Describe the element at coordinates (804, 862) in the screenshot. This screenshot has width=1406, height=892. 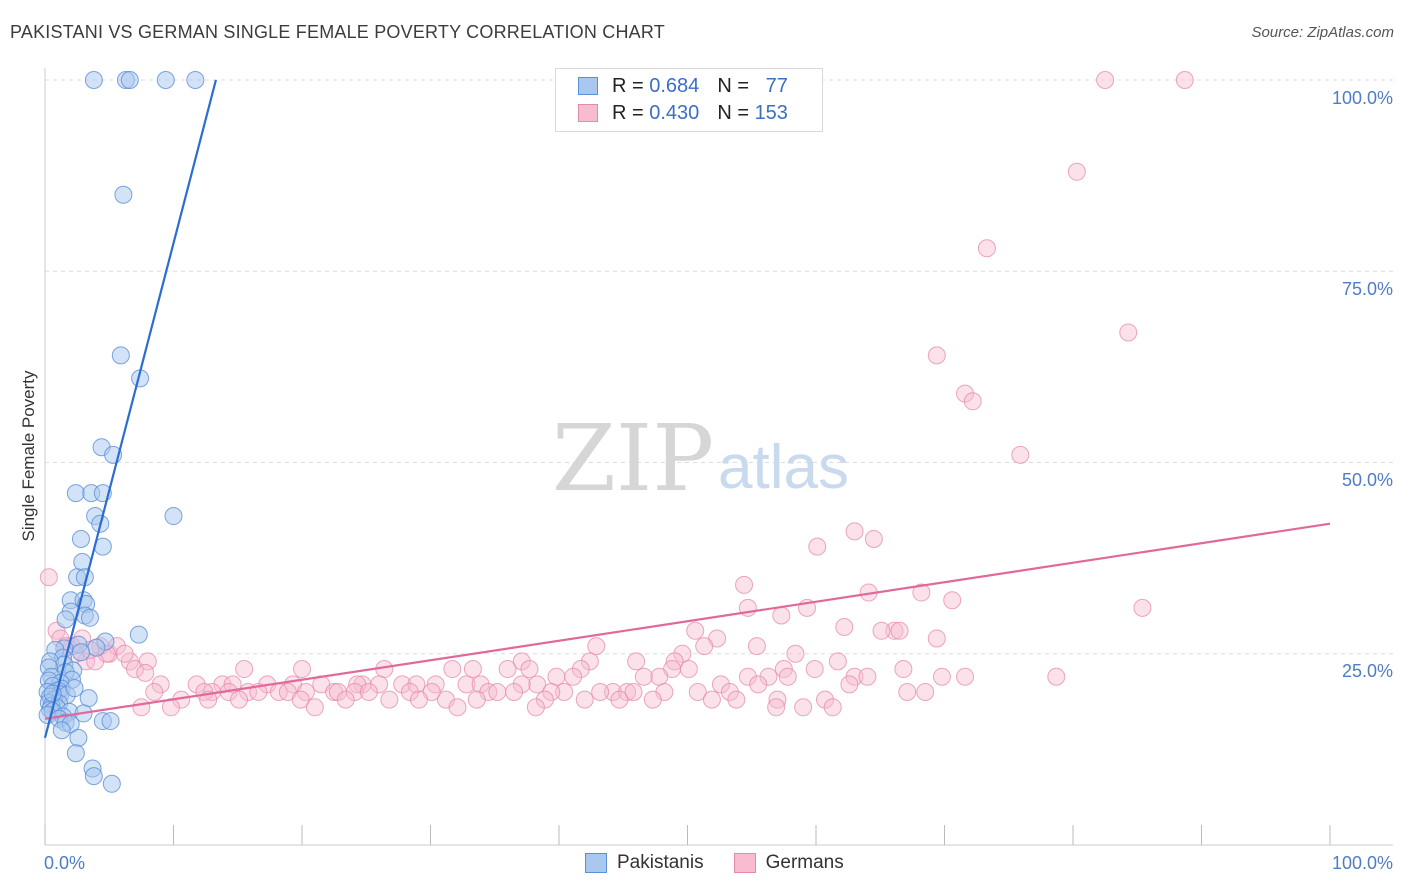
I see `germans-legend-label: Germans` at that location.